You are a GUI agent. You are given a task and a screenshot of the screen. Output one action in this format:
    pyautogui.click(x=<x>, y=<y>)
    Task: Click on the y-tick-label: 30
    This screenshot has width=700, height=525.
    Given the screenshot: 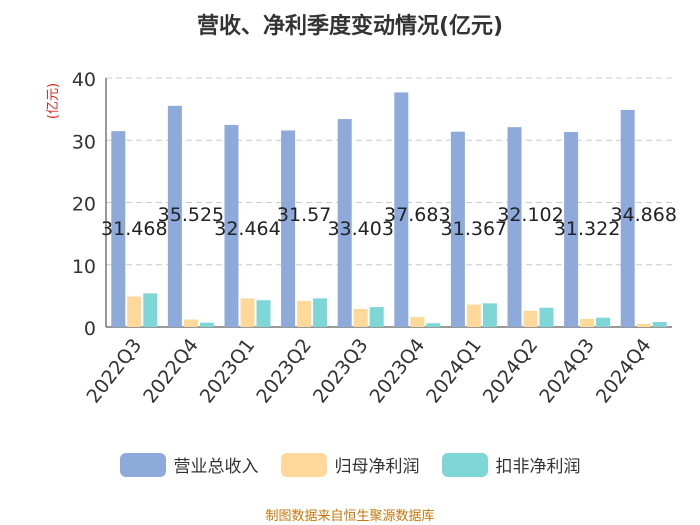 What is the action you would take?
    pyautogui.click(x=84, y=142)
    